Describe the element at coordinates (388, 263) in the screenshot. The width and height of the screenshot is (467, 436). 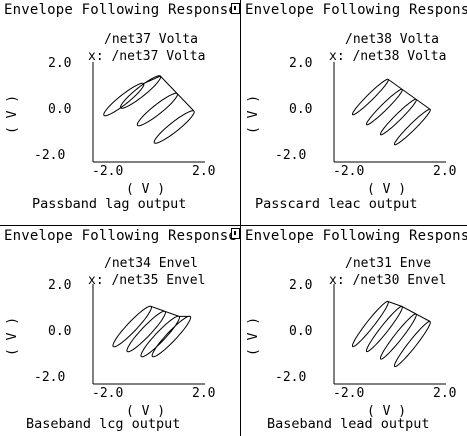
I see `trace-label-y: /net31 Enve` at that location.